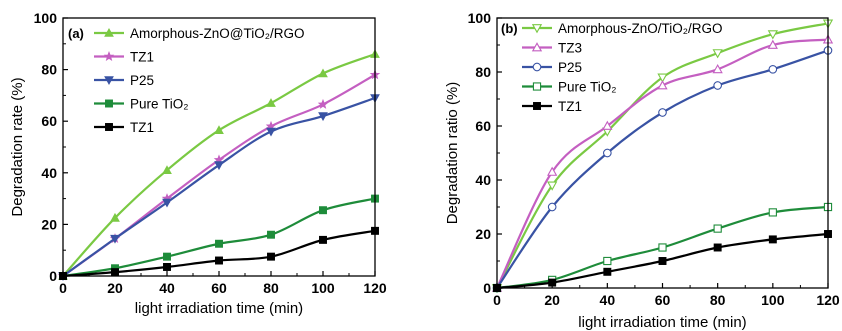 This screenshot has width=842, height=331. What do you see at coordinates (199, 80) in the screenshot?
I see `legend: Amorphous-ZnO@TiO₂/RGO TZ1 P25 Pure TiO₂ TZ1` at bounding box center [199, 80].